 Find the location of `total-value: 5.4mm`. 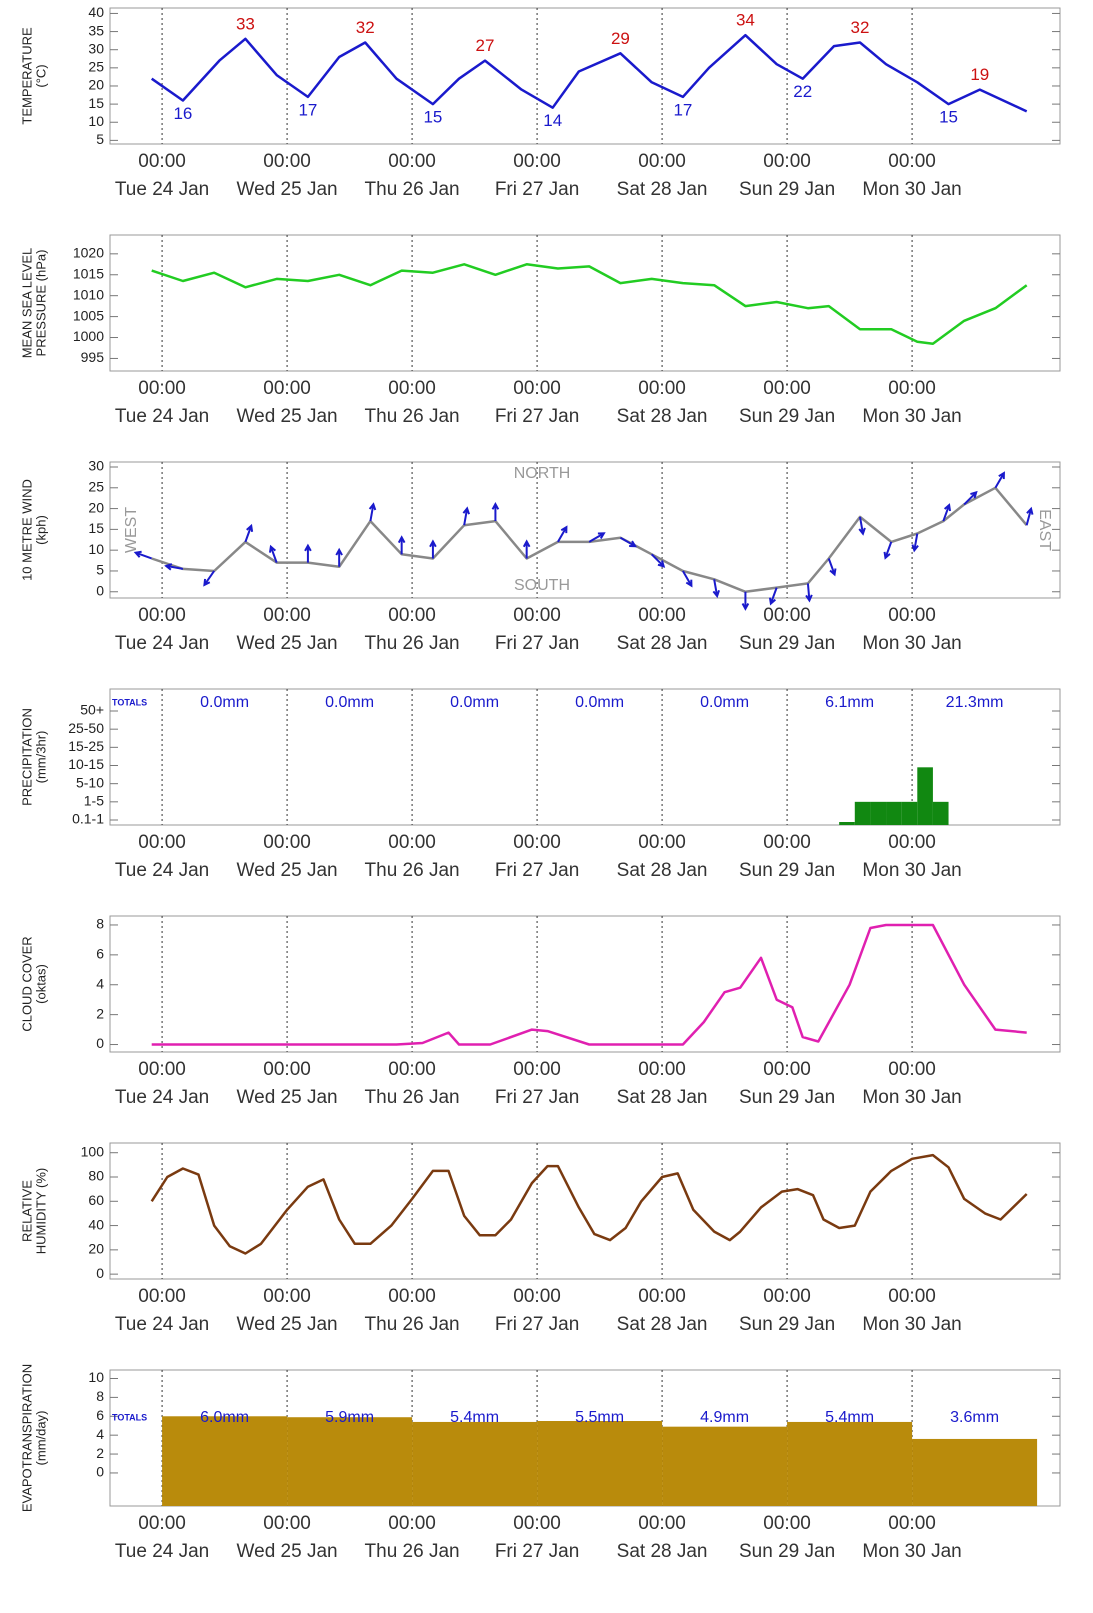

total-value: 5.4mm is located at coordinates (474, 1417).